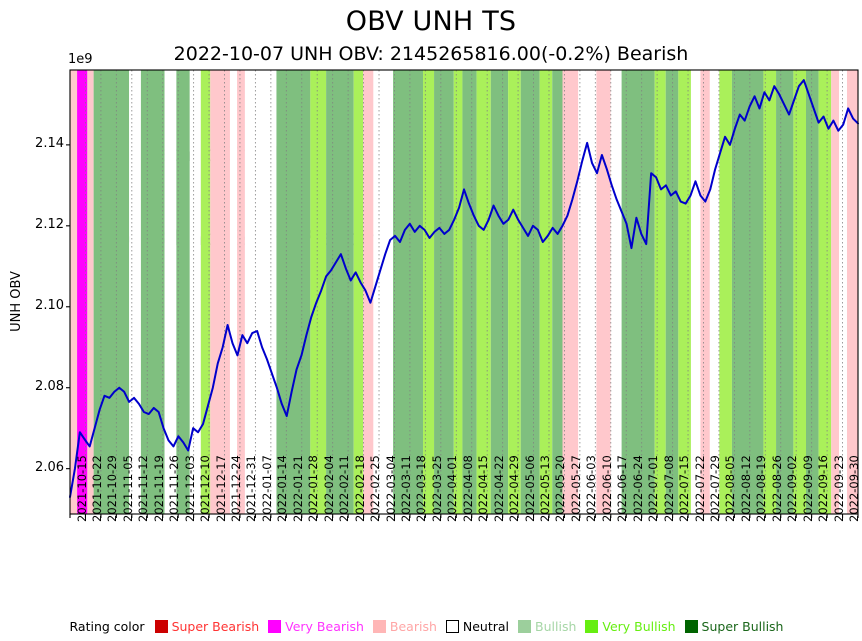 This screenshot has height=641, width=862. What do you see at coordinates (545, 488) in the screenshot?
I see `x-tick-label: 2022-05-13` at bounding box center [545, 488].